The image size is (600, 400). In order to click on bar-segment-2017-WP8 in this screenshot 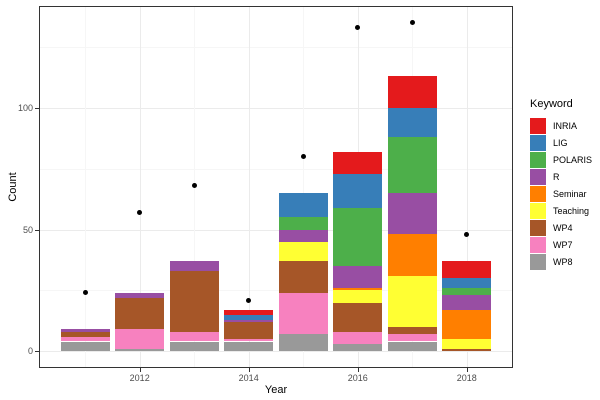, I will do `click(412, 346)`.